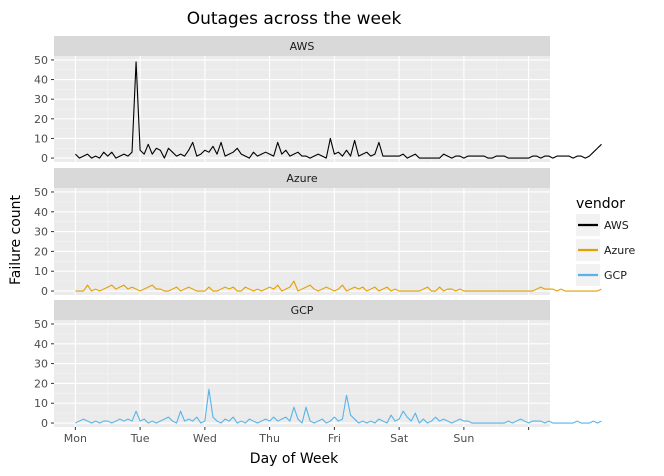 The width and height of the screenshot is (664, 476). Describe the element at coordinates (615, 275) in the screenshot. I see `legend-label: GCP` at that location.